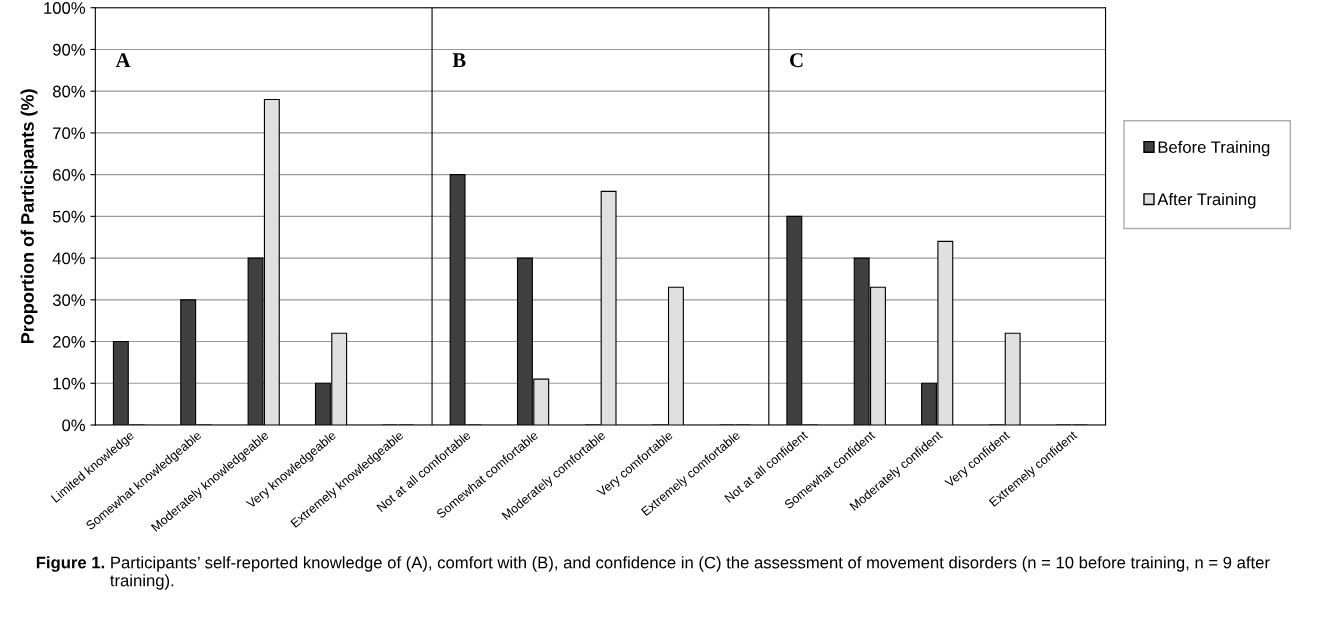 This screenshot has width=1324, height=643. I want to click on y-tick-label: 40%, so click(69, 258).